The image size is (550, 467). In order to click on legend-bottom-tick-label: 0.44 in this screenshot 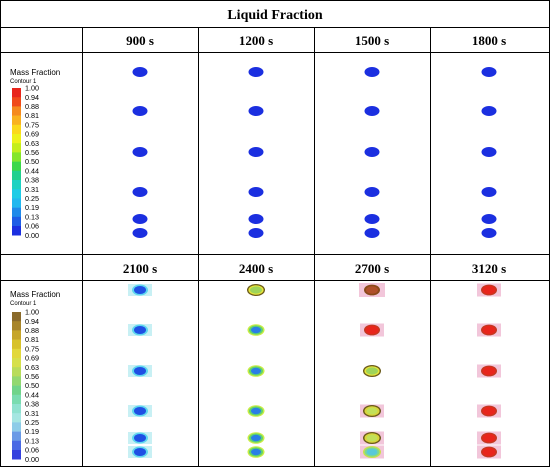, I will do `click(32, 394)`.